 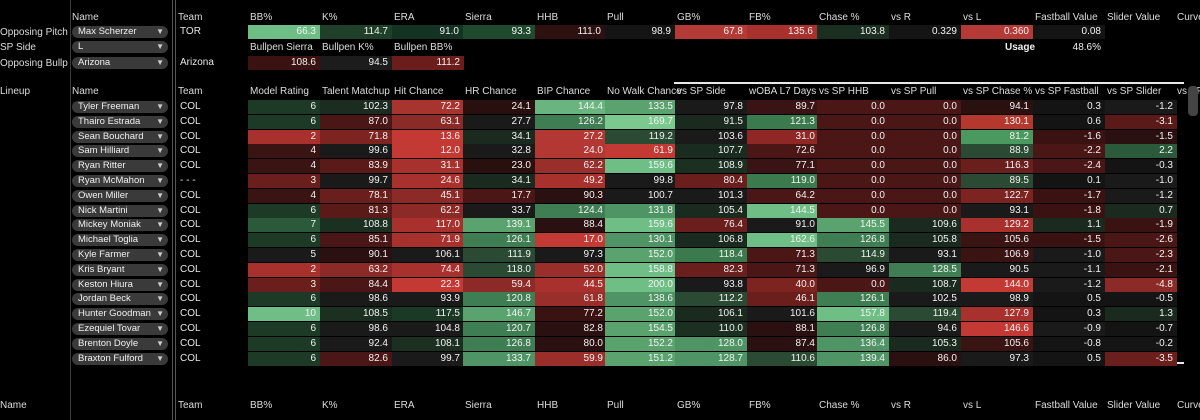 I want to click on player-stat-cell: 119.2, so click(x=641, y=137).